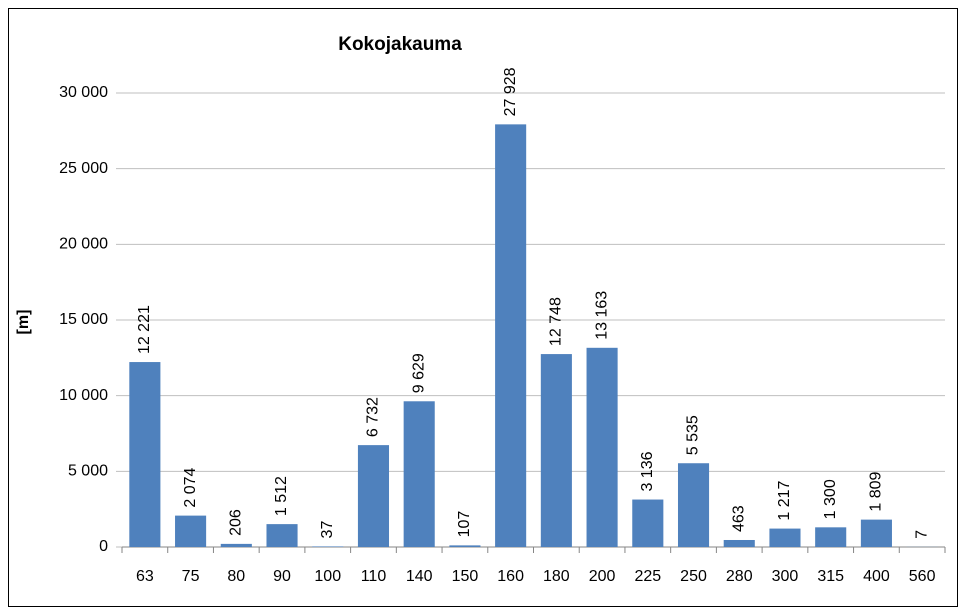 The height and width of the screenshot is (615, 967). Describe the element at coordinates (921, 534) in the screenshot. I see `value-label: 7` at that location.